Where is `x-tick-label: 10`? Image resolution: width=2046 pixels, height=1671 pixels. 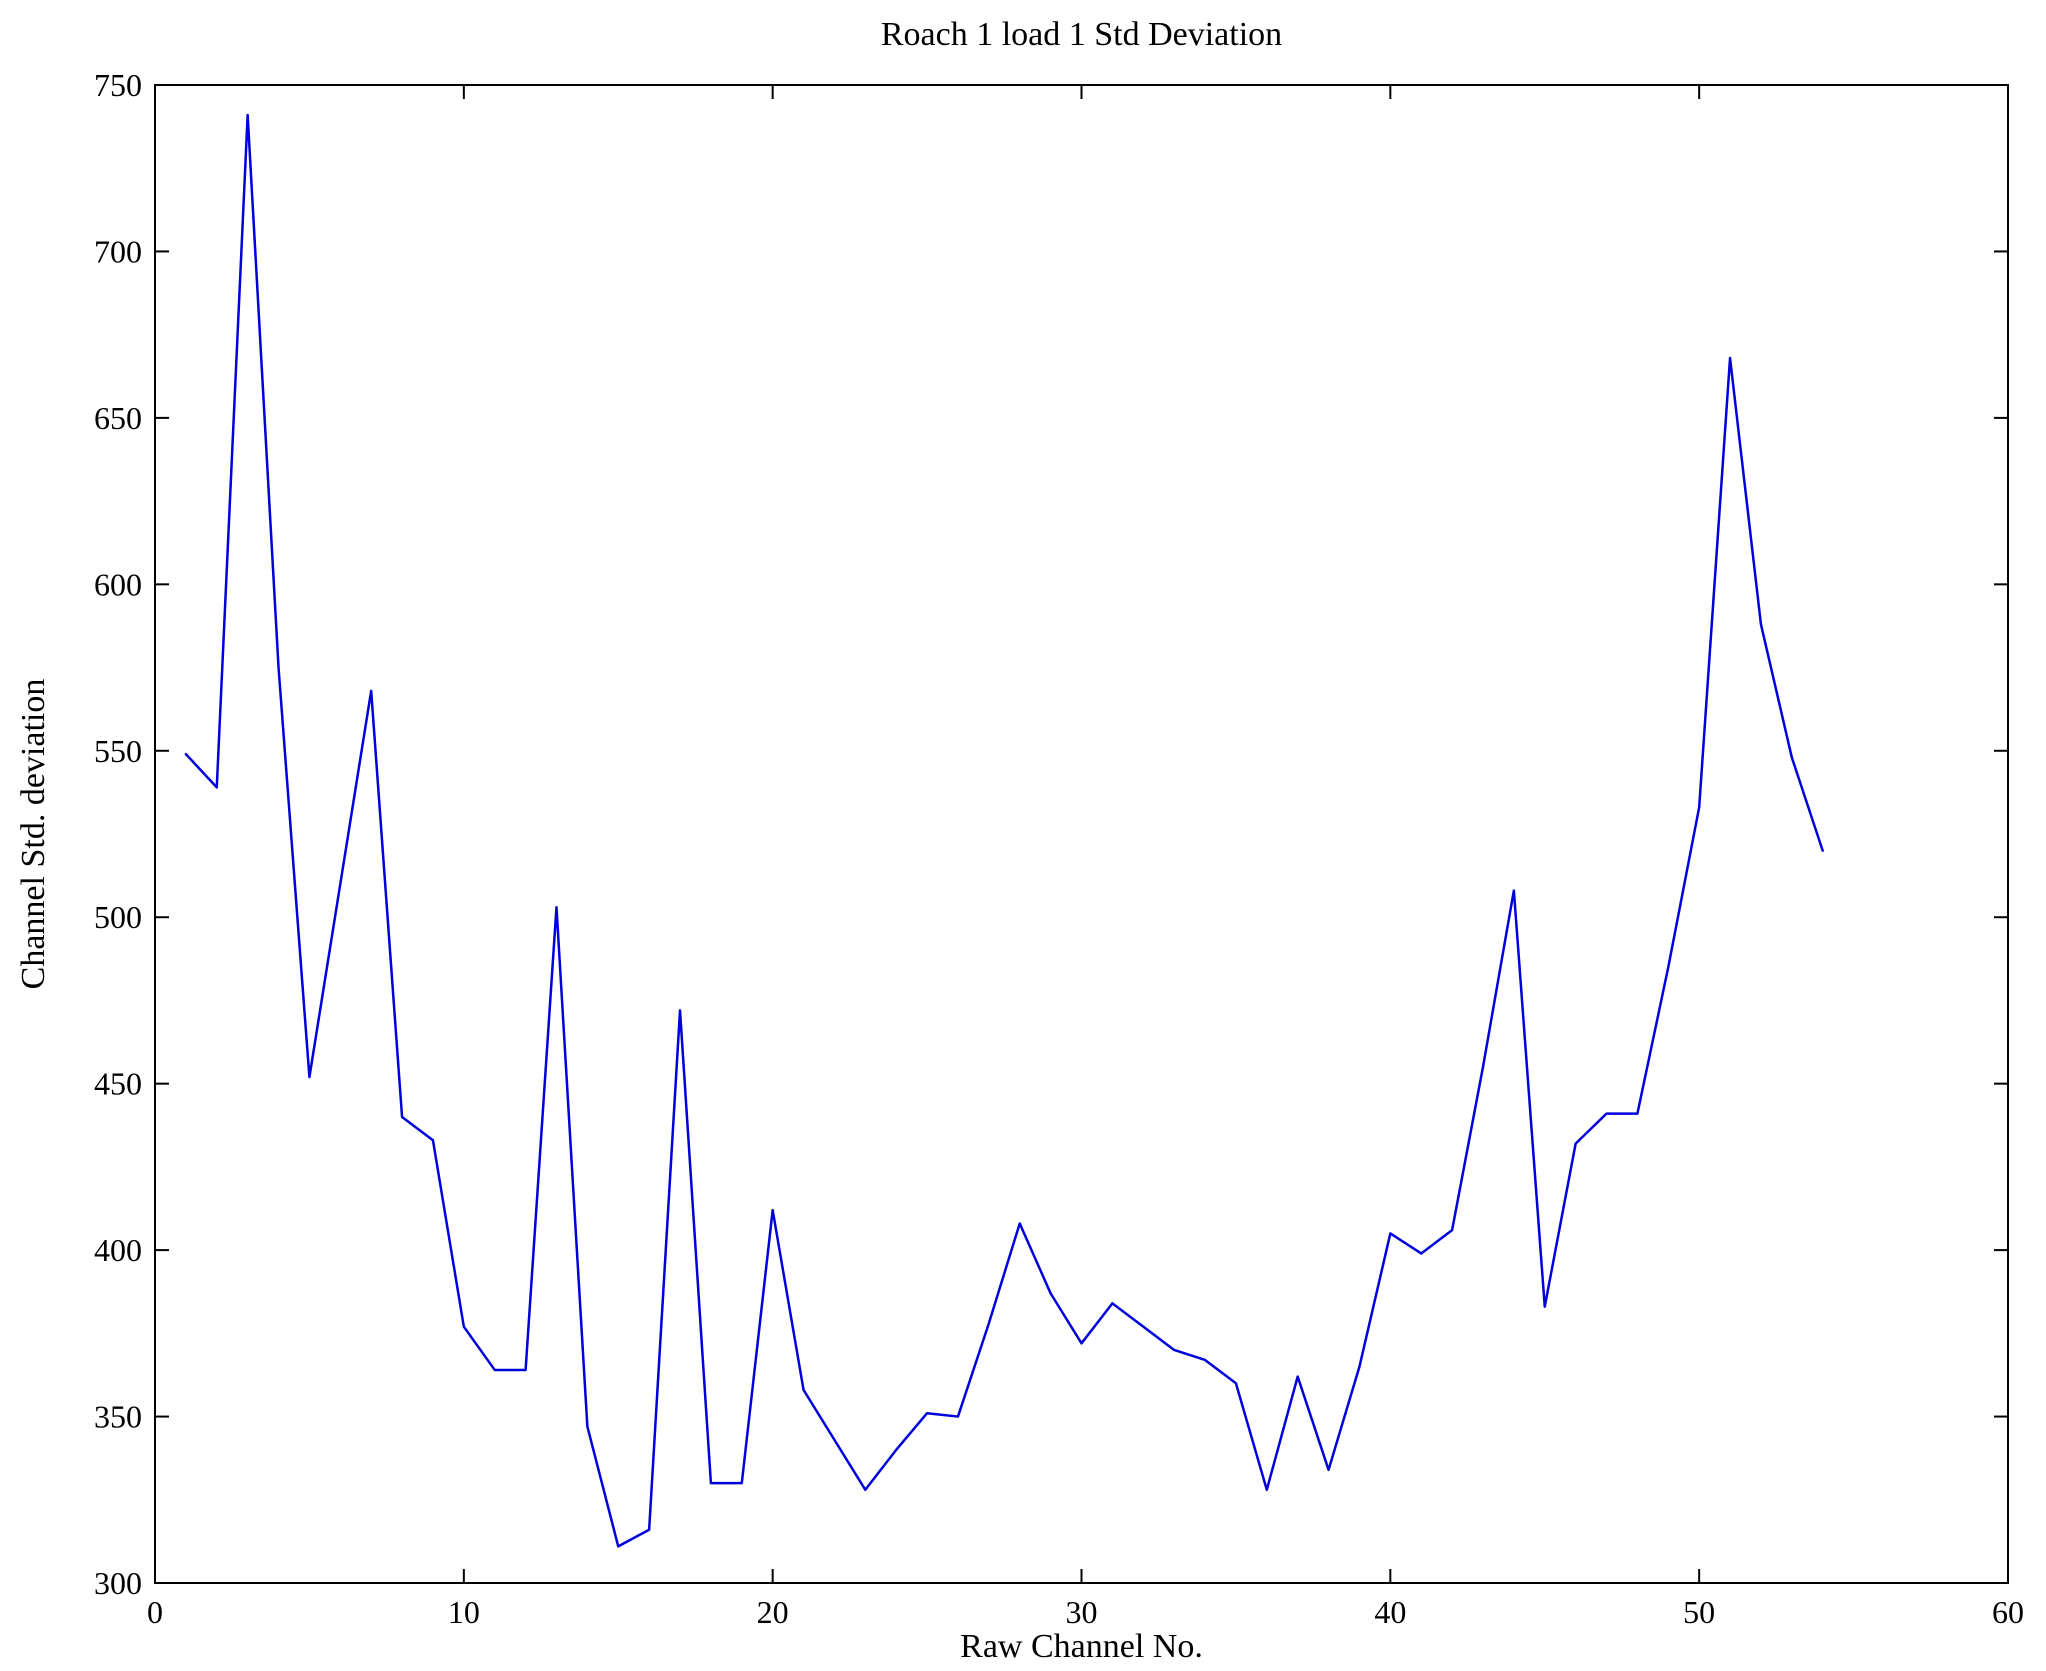
x-tick-label: 10 is located at coordinates (464, 1612).